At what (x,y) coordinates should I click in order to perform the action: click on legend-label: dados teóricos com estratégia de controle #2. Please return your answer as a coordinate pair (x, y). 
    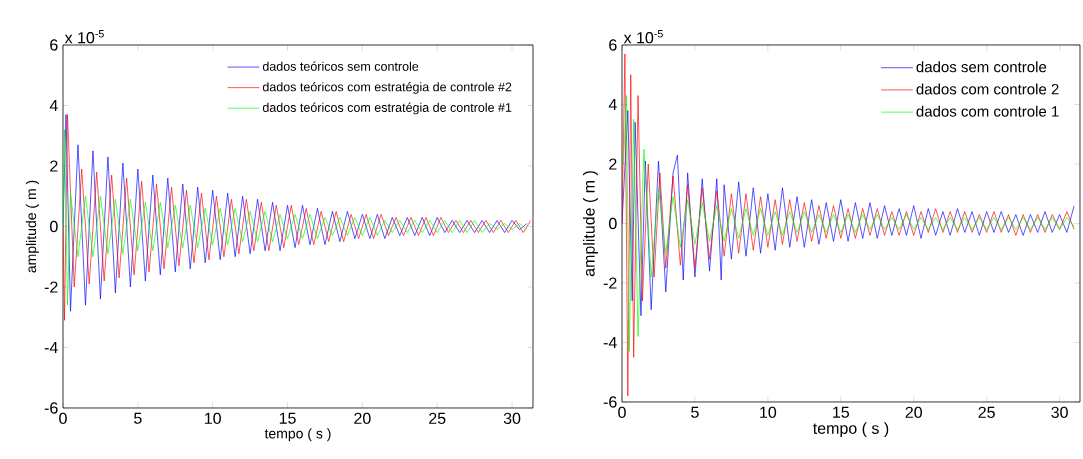
    Looking at the image, I should click on (387, 88).